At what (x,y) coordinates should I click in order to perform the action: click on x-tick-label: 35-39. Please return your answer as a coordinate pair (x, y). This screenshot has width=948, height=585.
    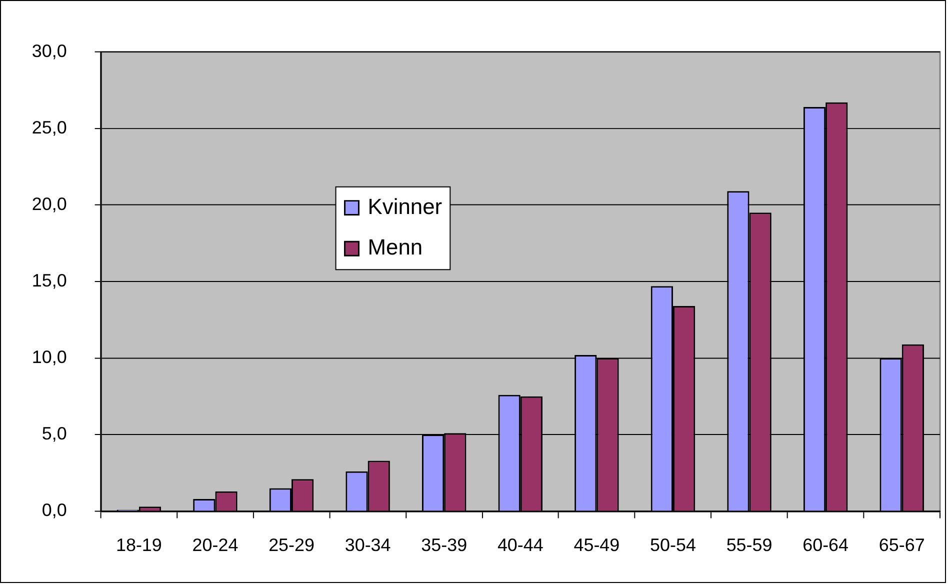
    Looking at the image, I should click on (444, 544).